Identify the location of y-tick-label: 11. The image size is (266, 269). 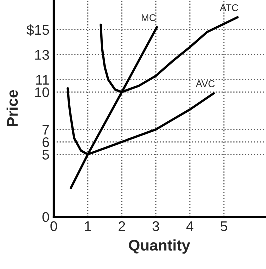
(43, 80).